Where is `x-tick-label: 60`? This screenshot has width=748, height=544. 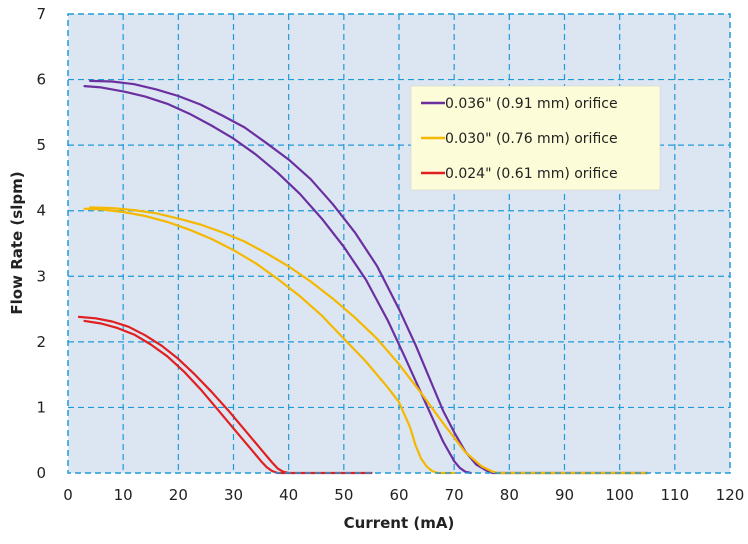
x-tick-label: 60 is located at coordinates (398, 495).